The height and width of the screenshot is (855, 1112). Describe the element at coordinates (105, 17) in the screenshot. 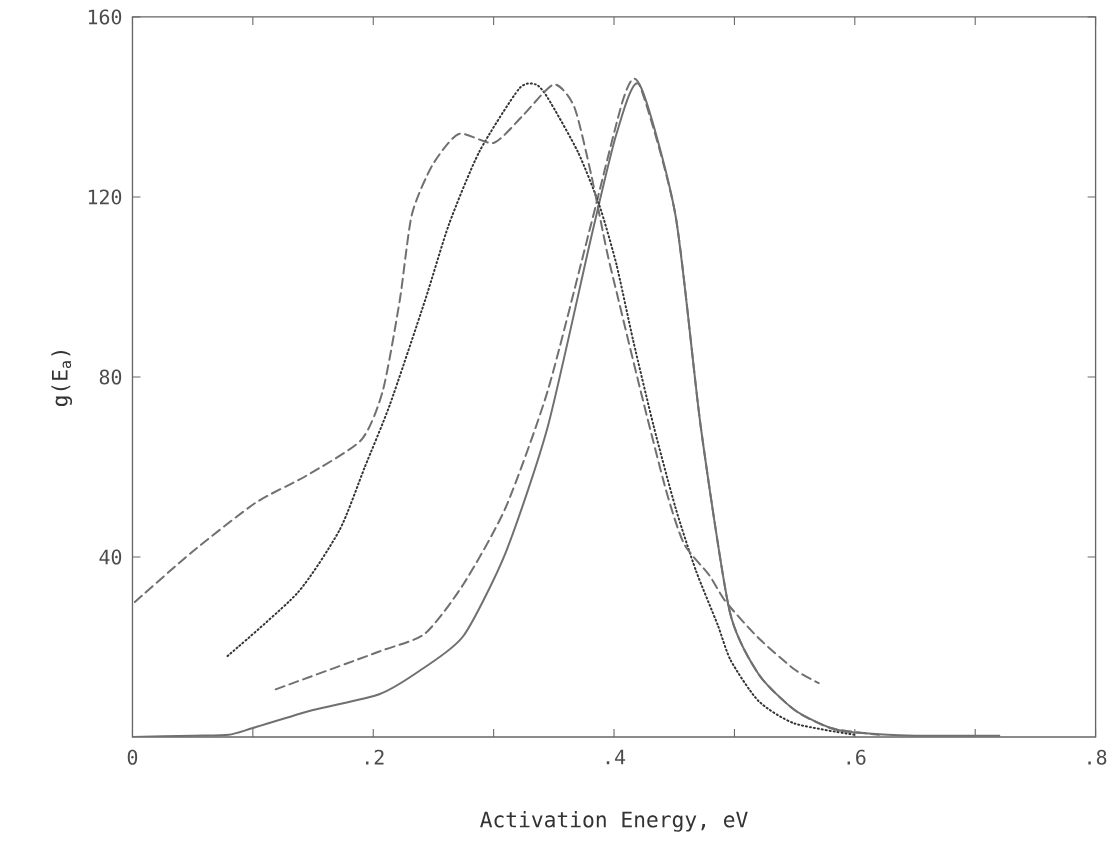

I see `y-tick-label: 160` at that location.